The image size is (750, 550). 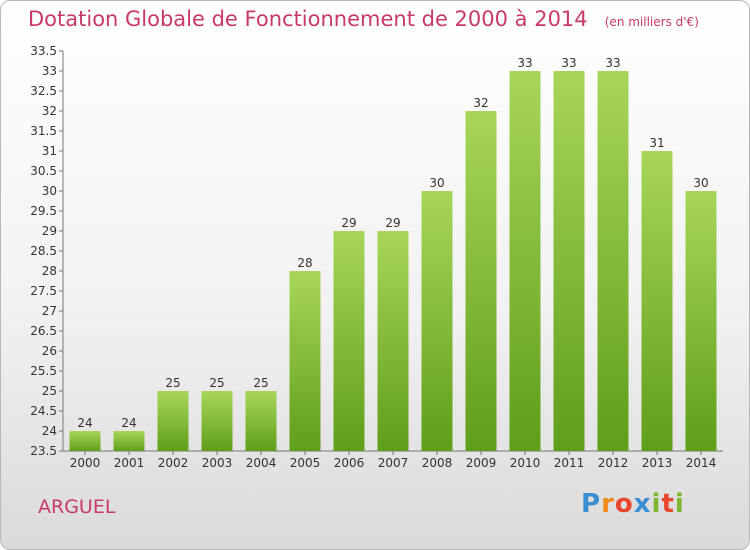 I want to click on y-tick-label: 31, so click(x=49, y=151).